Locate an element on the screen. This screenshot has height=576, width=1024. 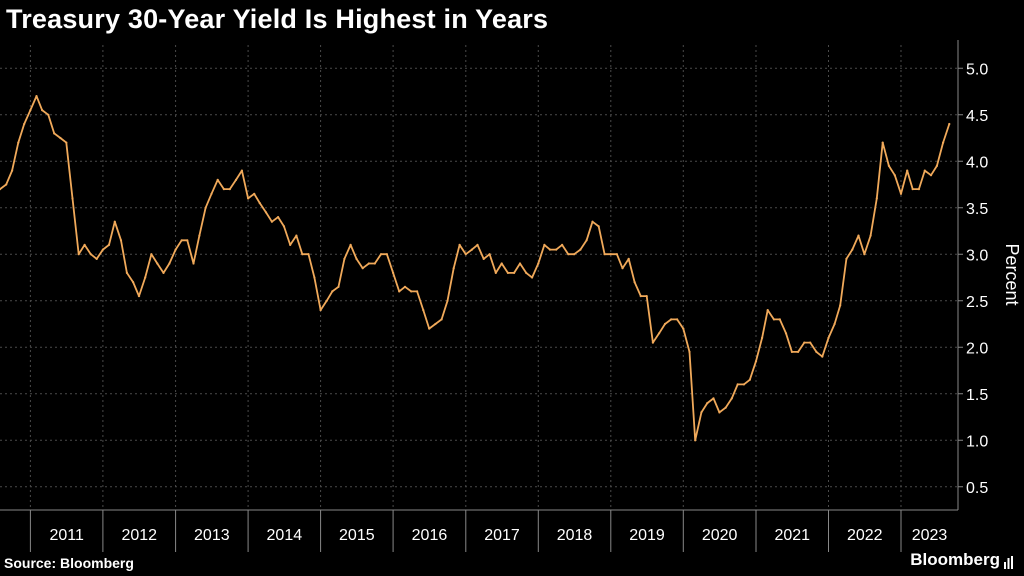
y-tick-label: 3.0 is located at coordinates (977, 255).